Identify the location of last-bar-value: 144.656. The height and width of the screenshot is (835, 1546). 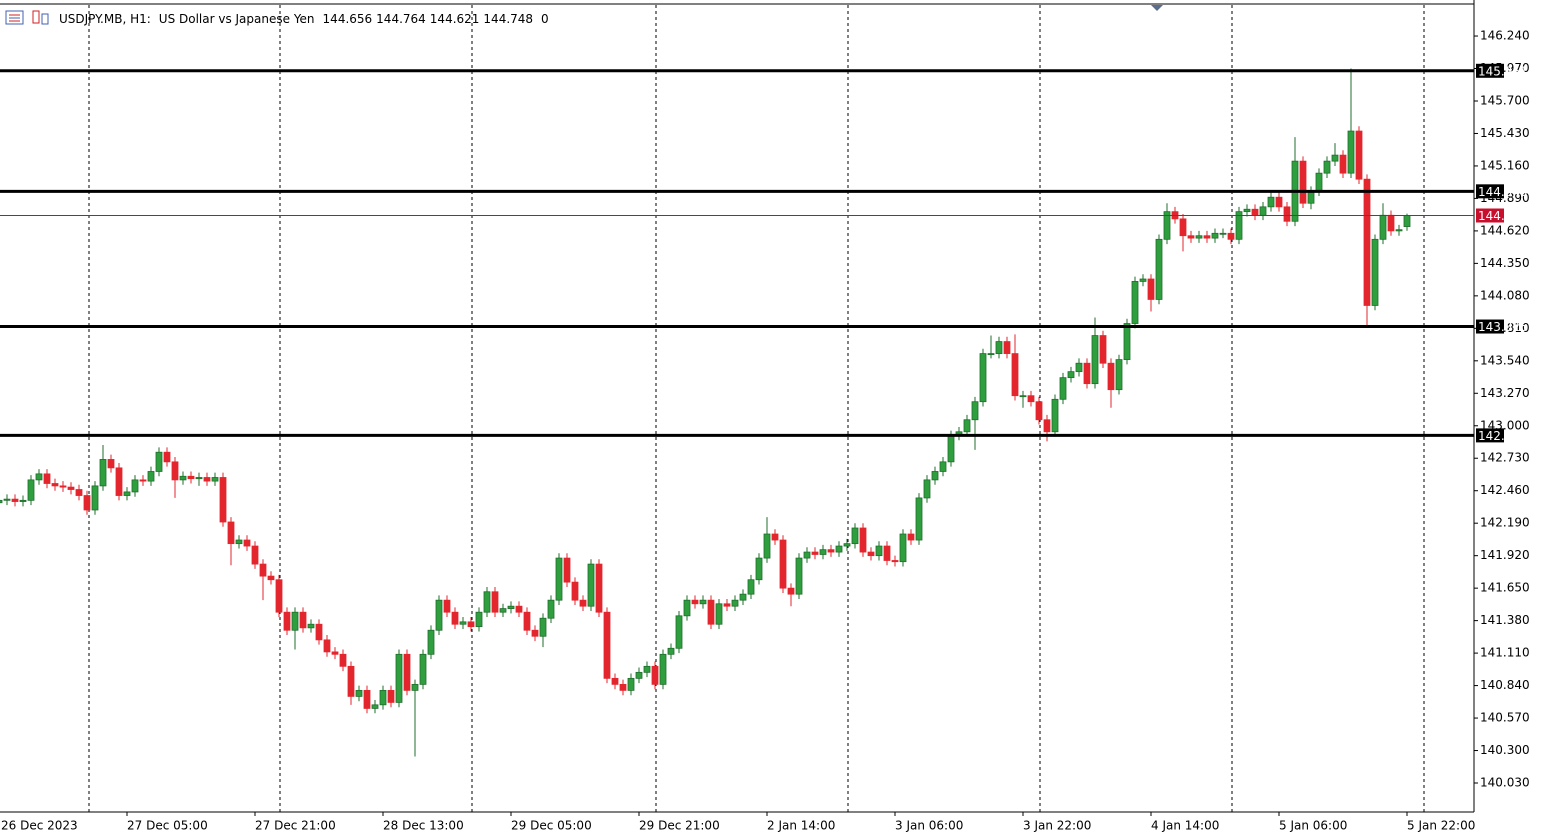
(348, 19).